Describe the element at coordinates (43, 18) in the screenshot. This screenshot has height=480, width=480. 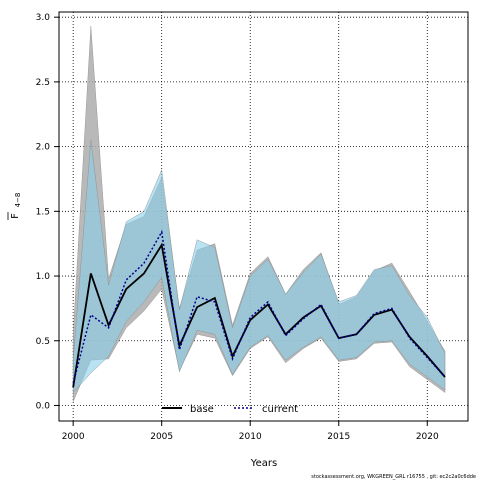
I see `y-tick-label-3.0: 3.0` at that location.